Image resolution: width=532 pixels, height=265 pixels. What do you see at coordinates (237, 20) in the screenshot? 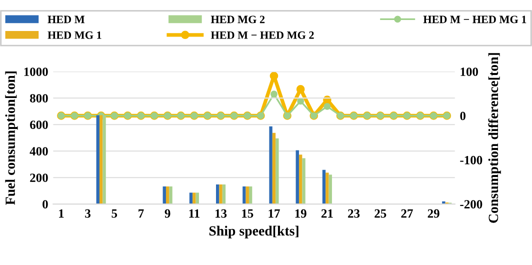
I see `legend-label: HED MG 2` at bounding box center [237, 20].